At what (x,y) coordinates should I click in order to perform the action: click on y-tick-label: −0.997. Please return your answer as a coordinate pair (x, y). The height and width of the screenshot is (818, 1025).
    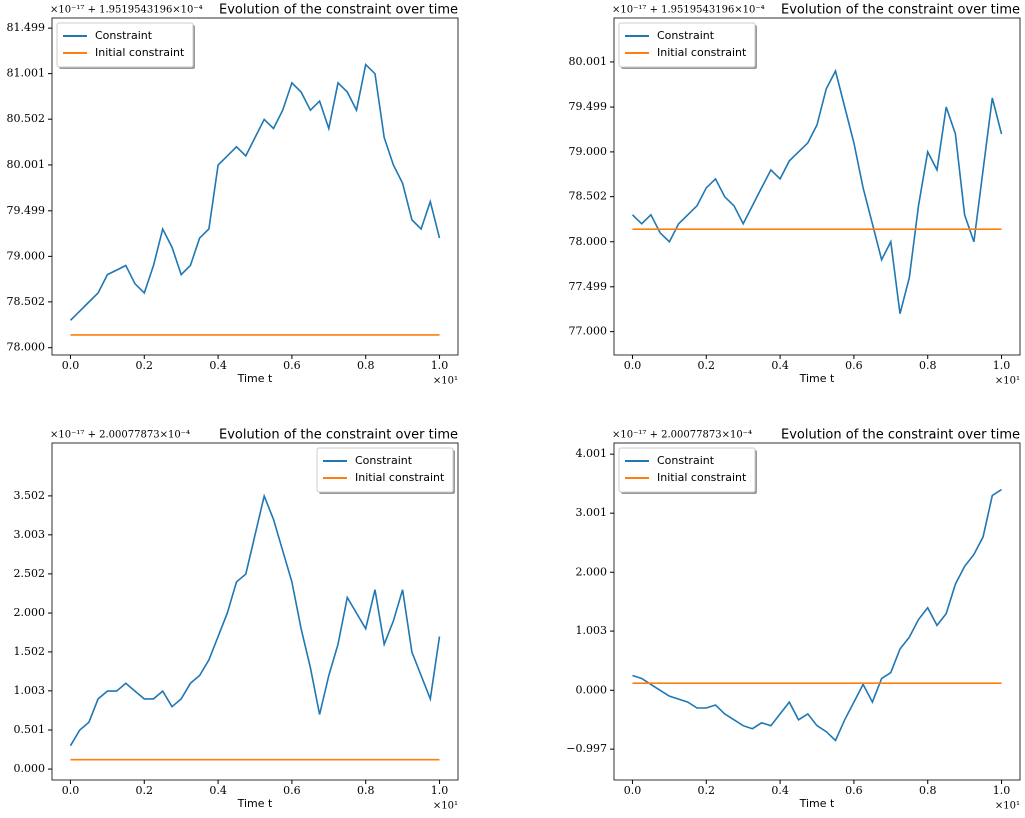
    Looking at the image, I should click on (586, 748).